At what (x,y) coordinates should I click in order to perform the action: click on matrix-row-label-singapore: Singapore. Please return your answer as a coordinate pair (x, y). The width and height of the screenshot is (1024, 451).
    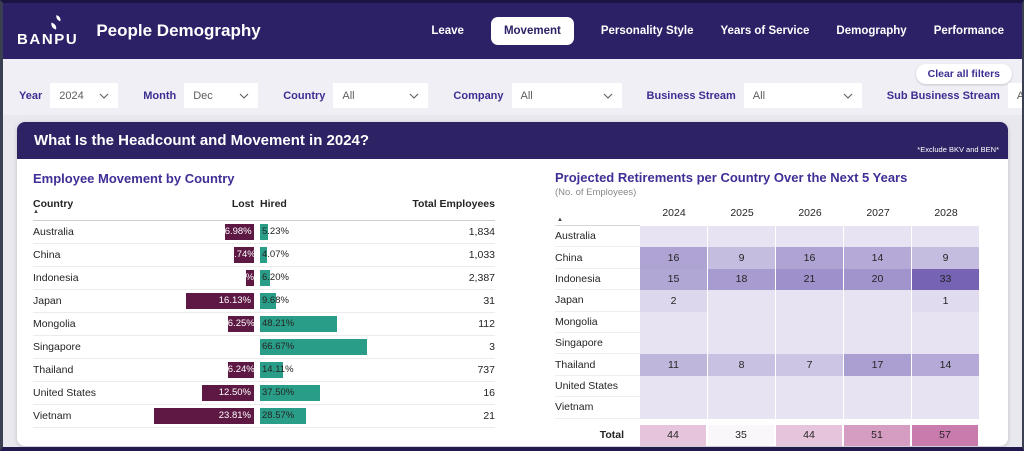
    Looking at the image, I should click on (597, 343).